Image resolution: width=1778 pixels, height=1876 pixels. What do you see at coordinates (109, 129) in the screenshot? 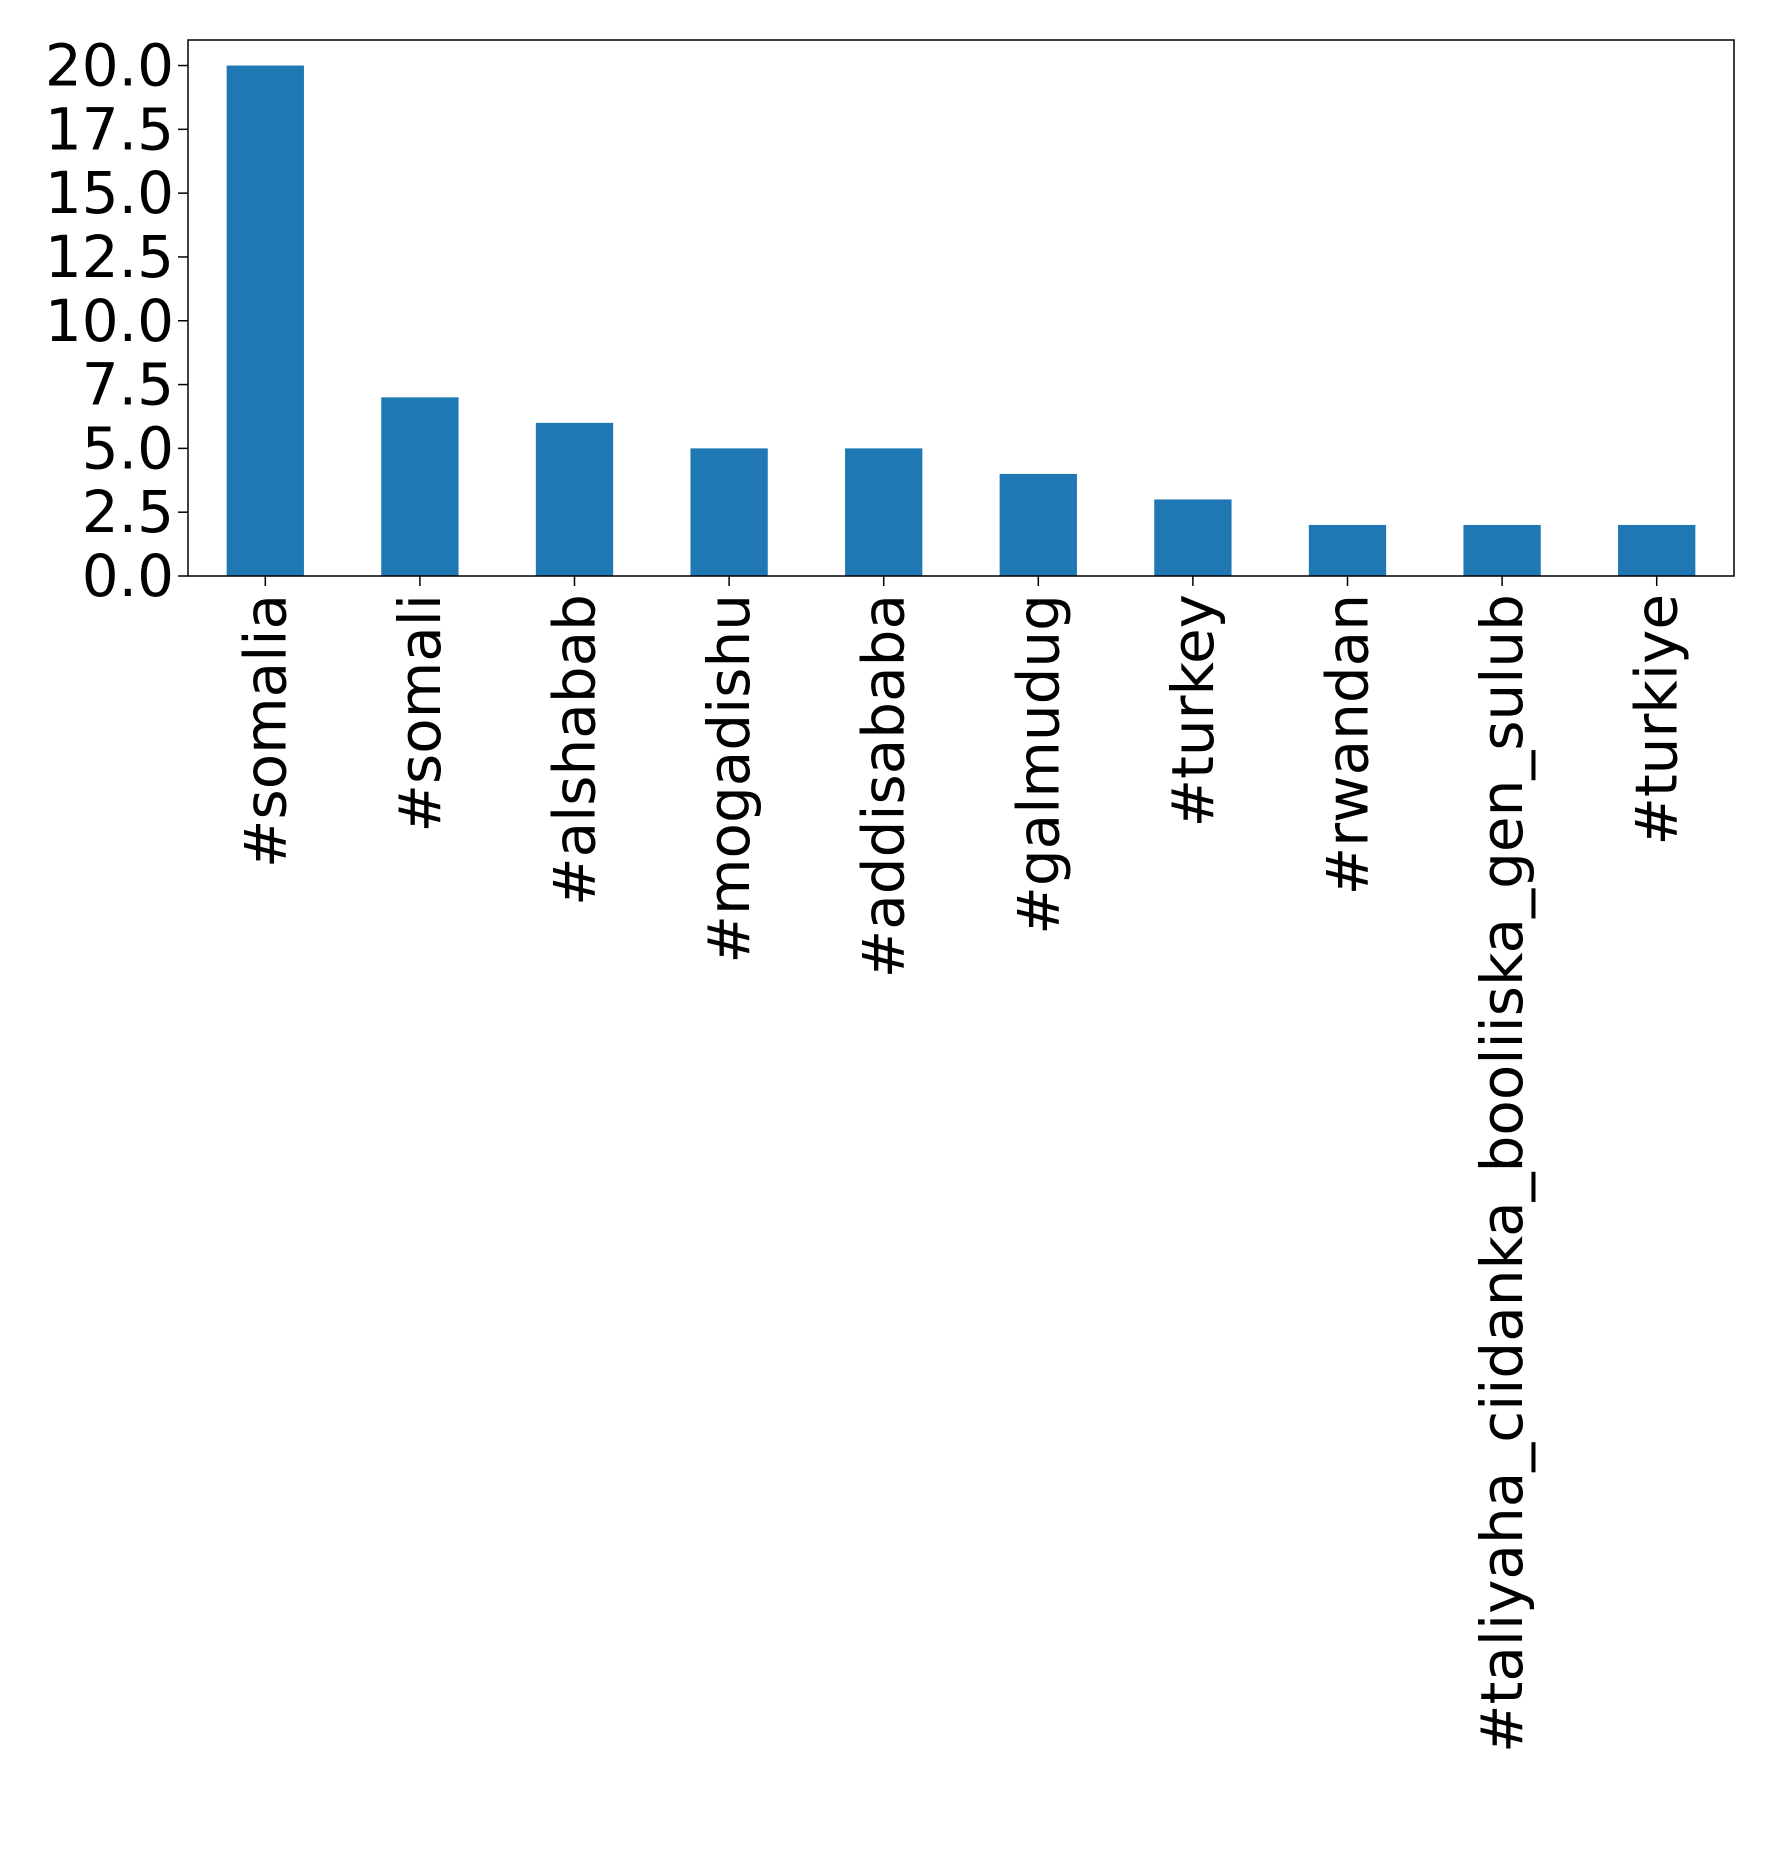
I see `y-tick-label-7: 17.5` at bounding box center [109, 129].